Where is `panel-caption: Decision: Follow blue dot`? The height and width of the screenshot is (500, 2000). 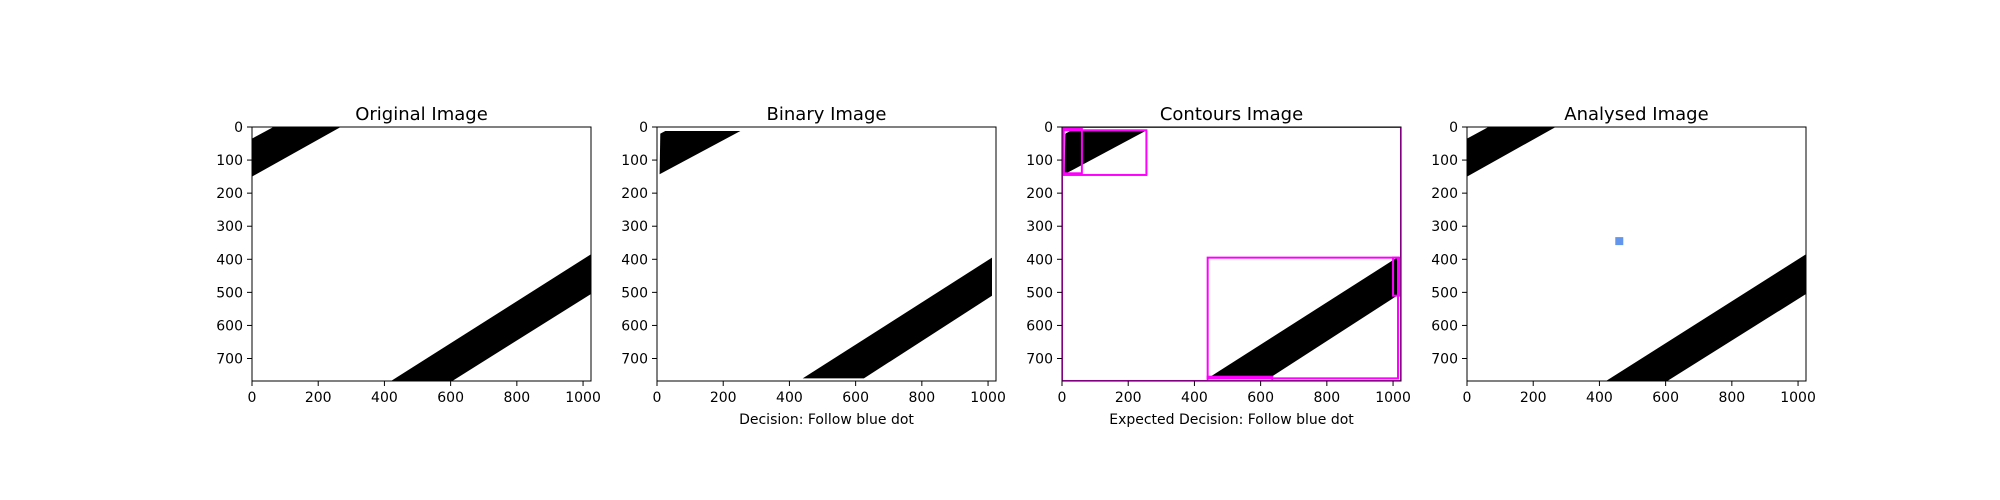 panel-caption: Decision: Follow blue dot is located at coordinates (826, 420).